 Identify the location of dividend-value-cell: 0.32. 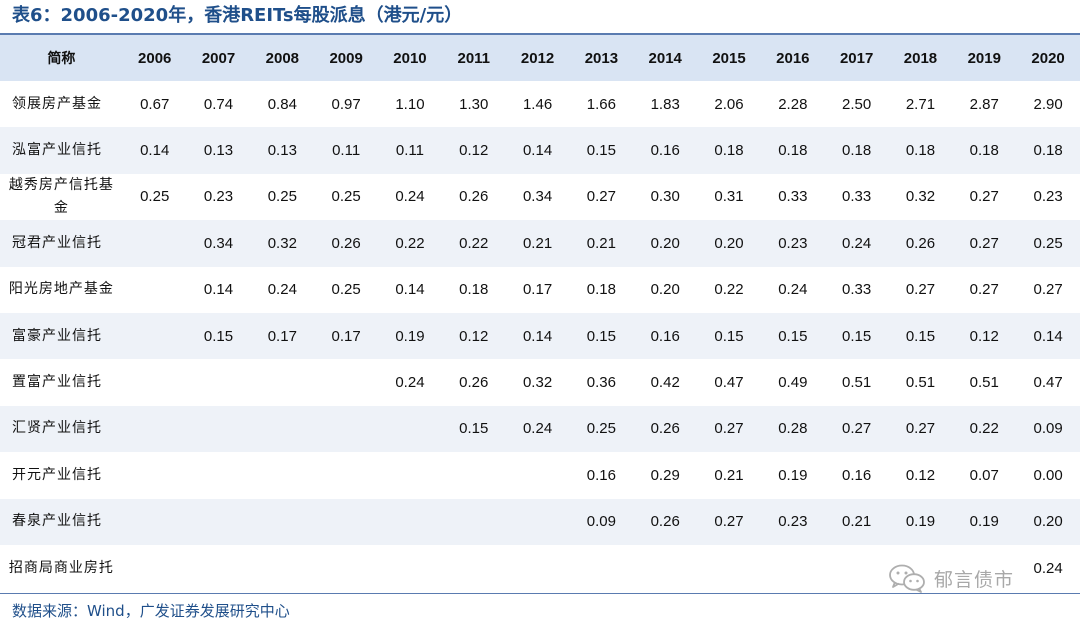
(920, 197).